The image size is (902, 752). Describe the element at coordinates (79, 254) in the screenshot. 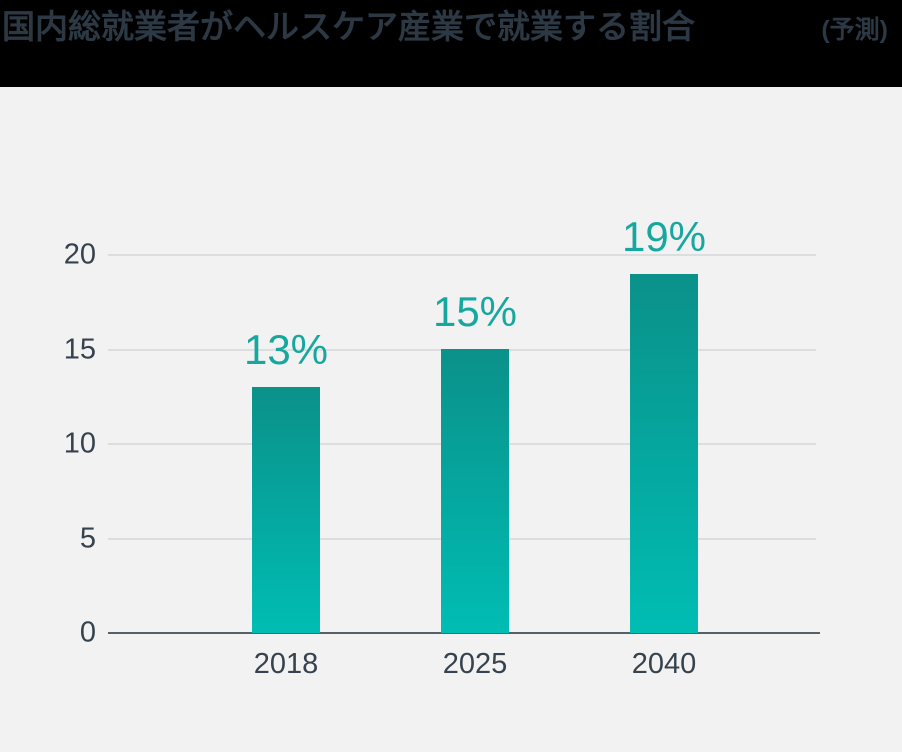

I see `y-axis-tick-label: 20` at that location.